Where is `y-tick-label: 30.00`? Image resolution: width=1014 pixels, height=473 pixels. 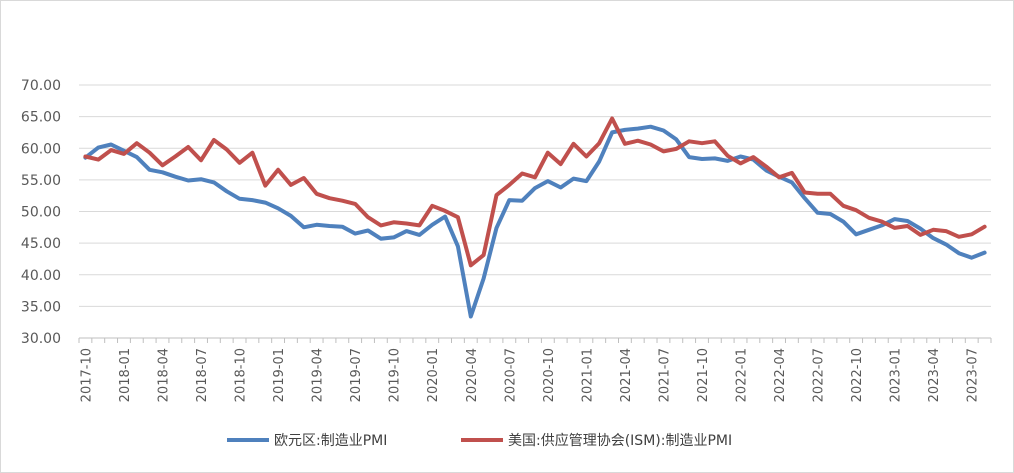 y-tick-label: 30.00 is located at coordinates (41, 339).